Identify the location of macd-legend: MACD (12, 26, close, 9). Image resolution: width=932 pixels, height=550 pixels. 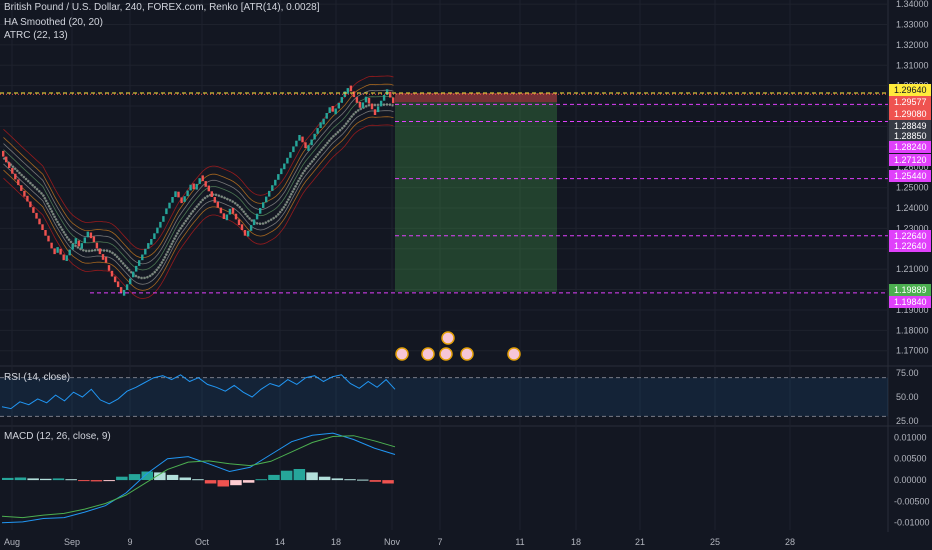
(57, 436).